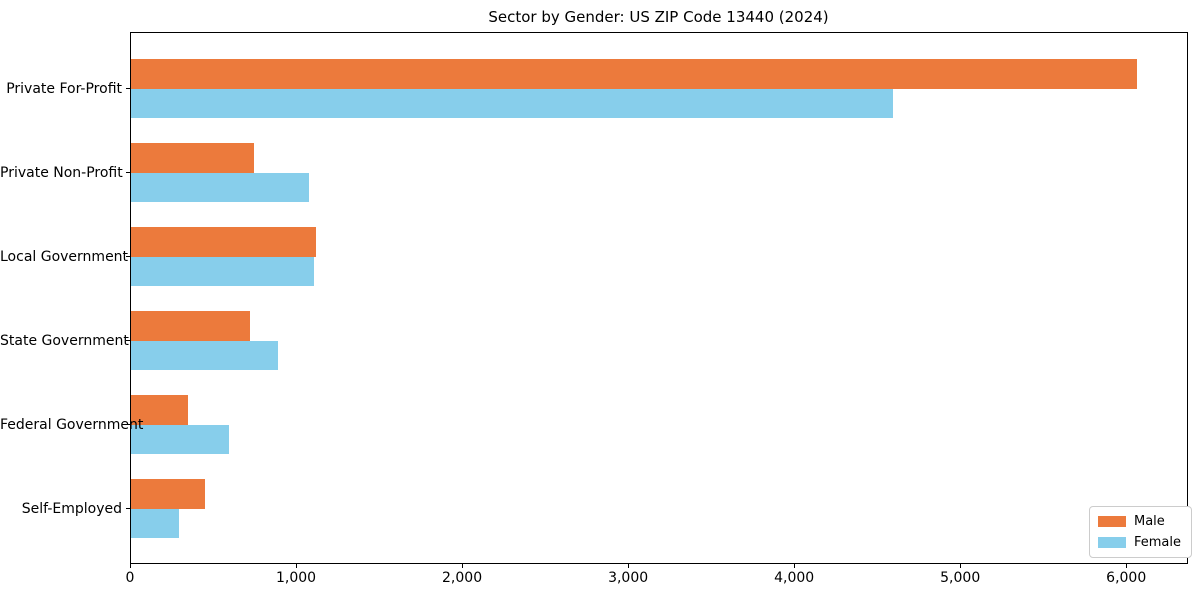  Describe the element at coordinates (1141, 532) in the screenshot. I see `legend: Male Female` at that location.